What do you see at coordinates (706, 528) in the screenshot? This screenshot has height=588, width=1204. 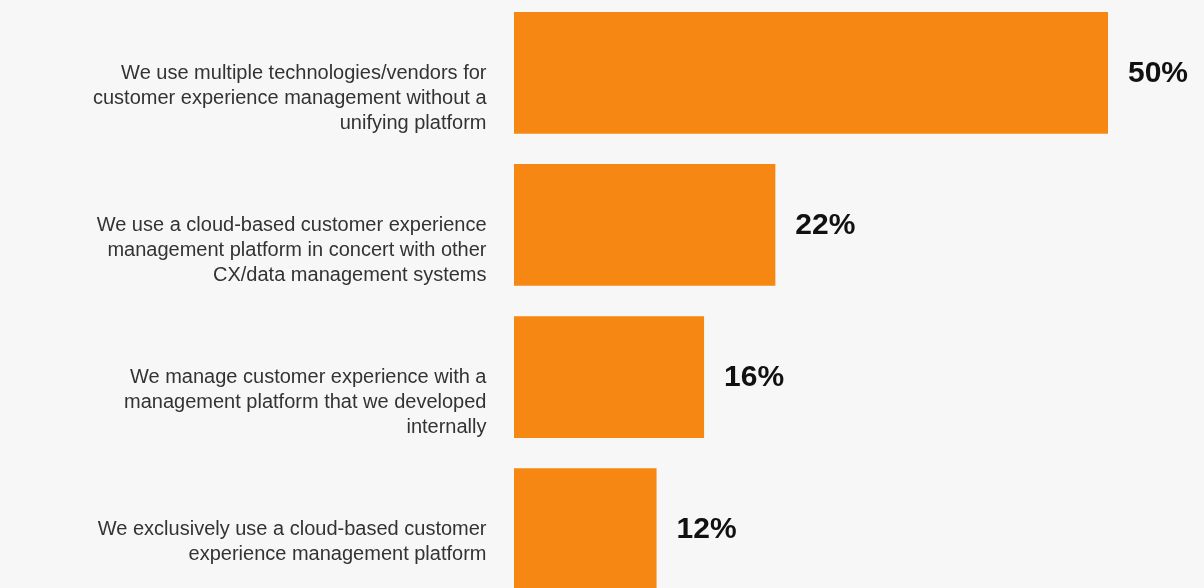 I see `data-label: 12%` at bounding box center [706, 528].